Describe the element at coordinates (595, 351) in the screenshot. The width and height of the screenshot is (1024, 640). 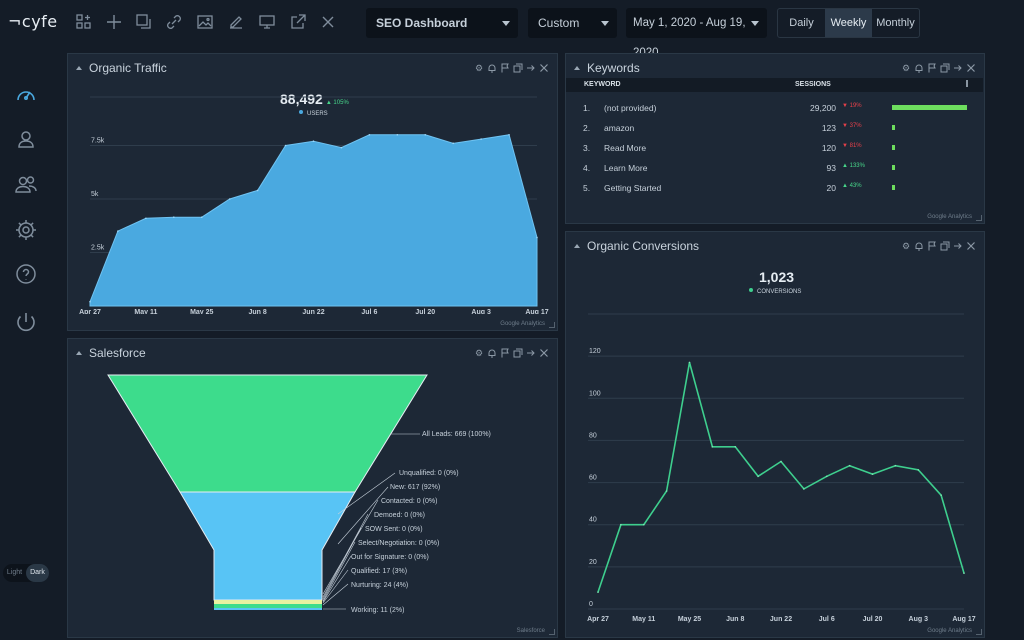
I see `y-tick-label: 120` at that location.